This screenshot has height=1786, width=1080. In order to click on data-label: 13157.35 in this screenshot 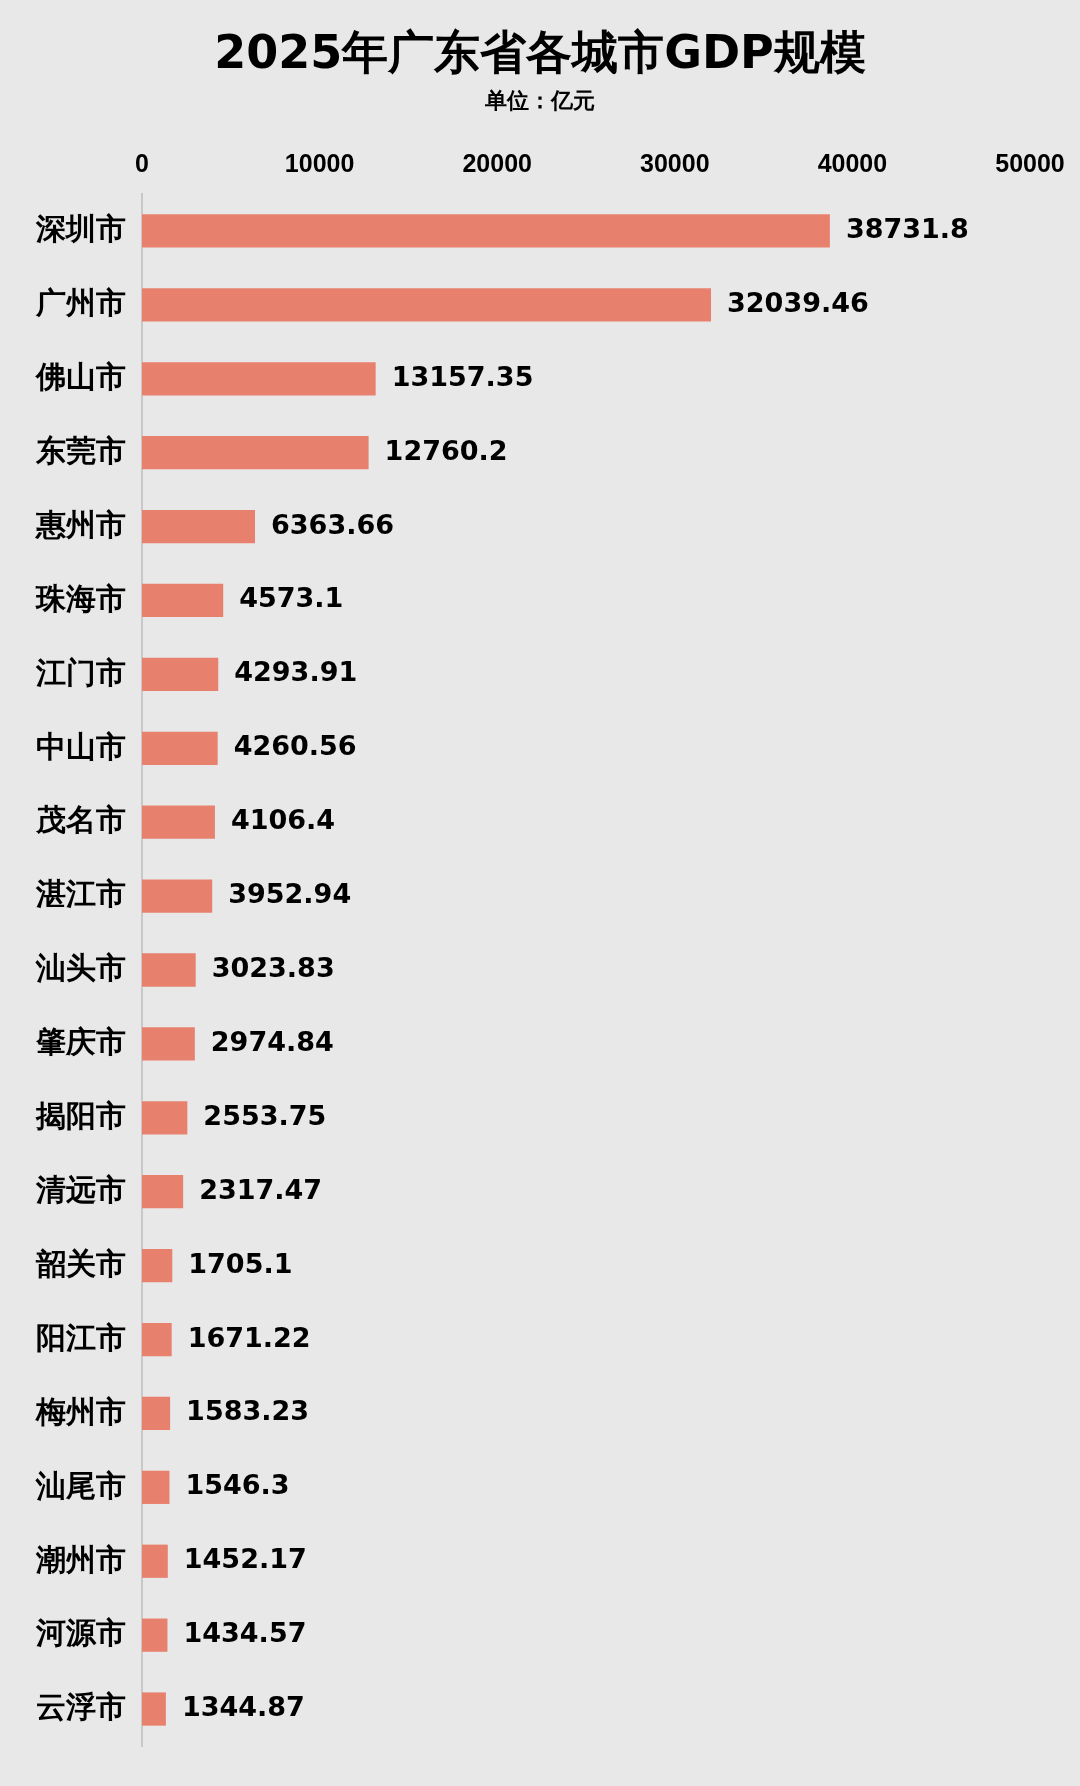, I will do `click(462, 376)`.